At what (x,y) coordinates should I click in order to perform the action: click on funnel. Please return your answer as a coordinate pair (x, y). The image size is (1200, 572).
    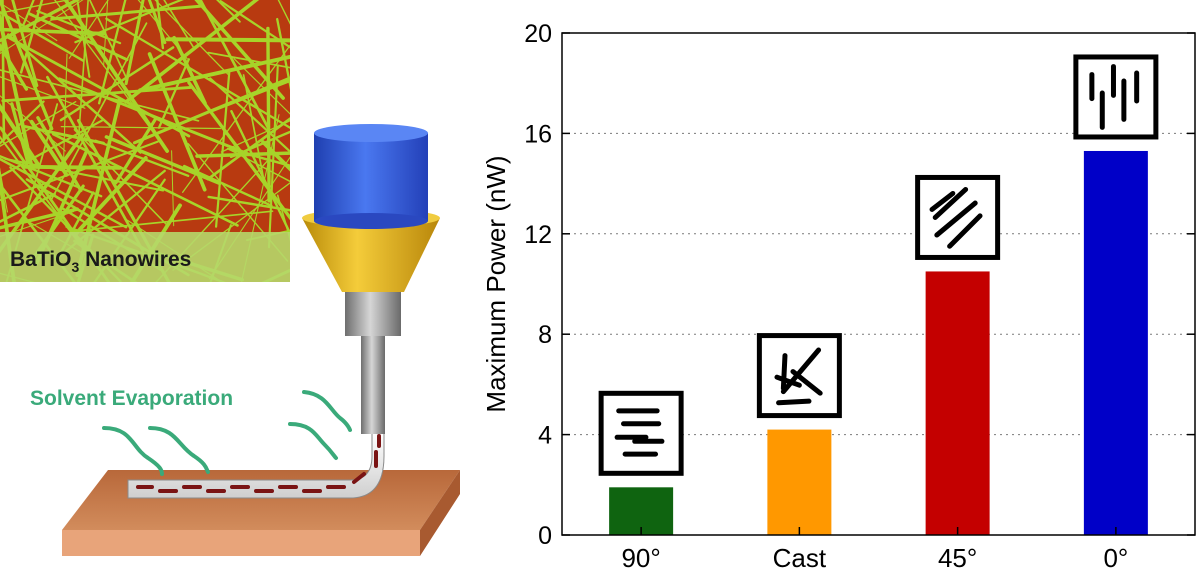
    Looking at the image, I should click on (371, 255).